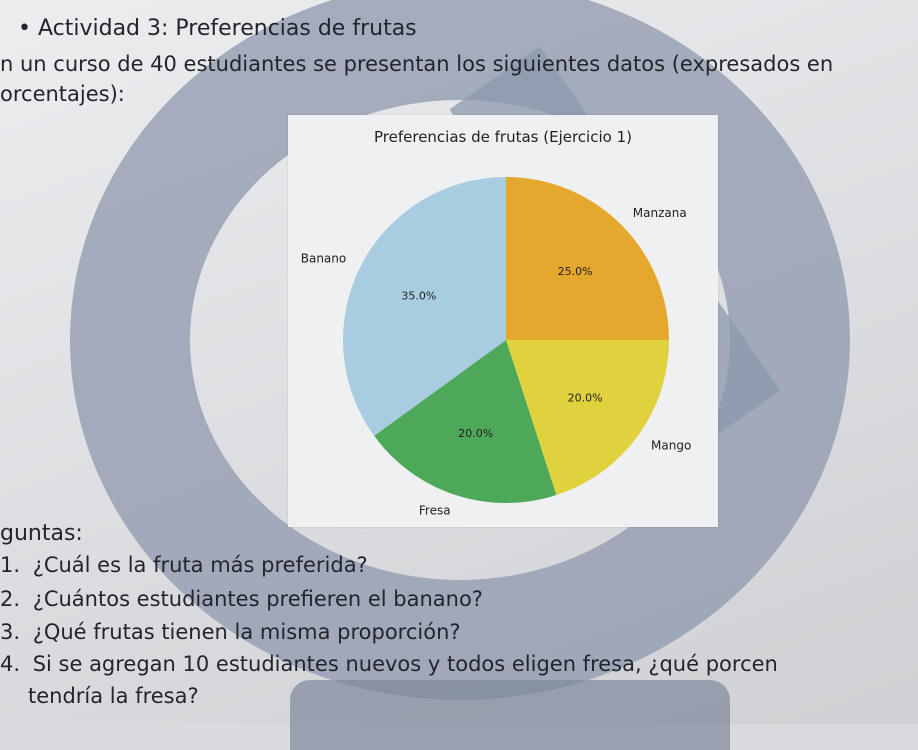 The width and height of the screenshot is (918, 750). I want to click on pie-category-label-mango: Mango, so click(671, 445).